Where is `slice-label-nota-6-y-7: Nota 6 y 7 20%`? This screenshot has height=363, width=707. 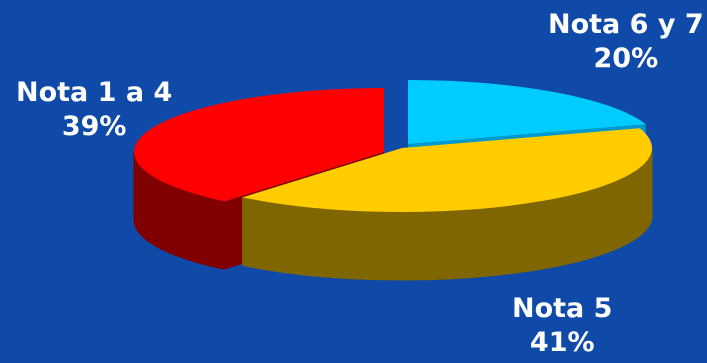
slice-label-nota-6-y-7: Nota 6 y 7 20% is located at coordinates (626, 42).